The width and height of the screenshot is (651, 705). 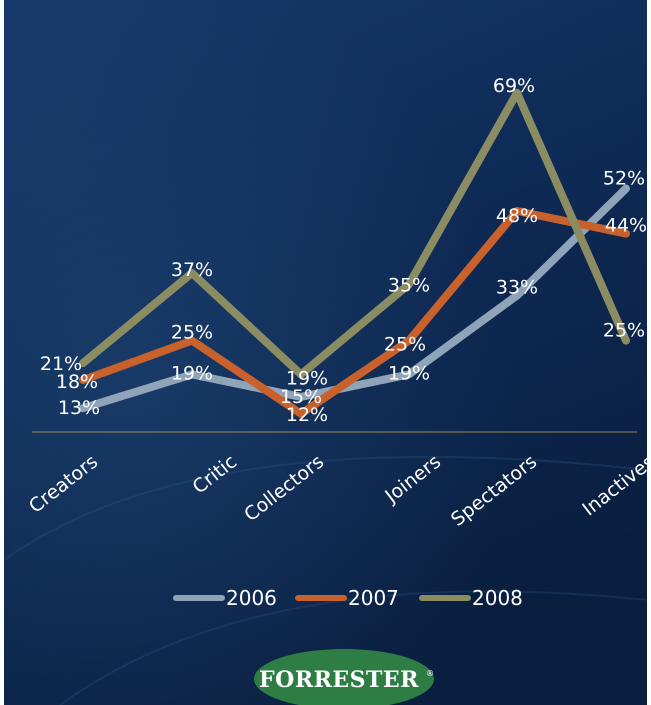 What do you see at coordinates (517, 288) in the screenshot?
I see `data-label-2006-spectators: 33%` at bounding box center [517, 288].